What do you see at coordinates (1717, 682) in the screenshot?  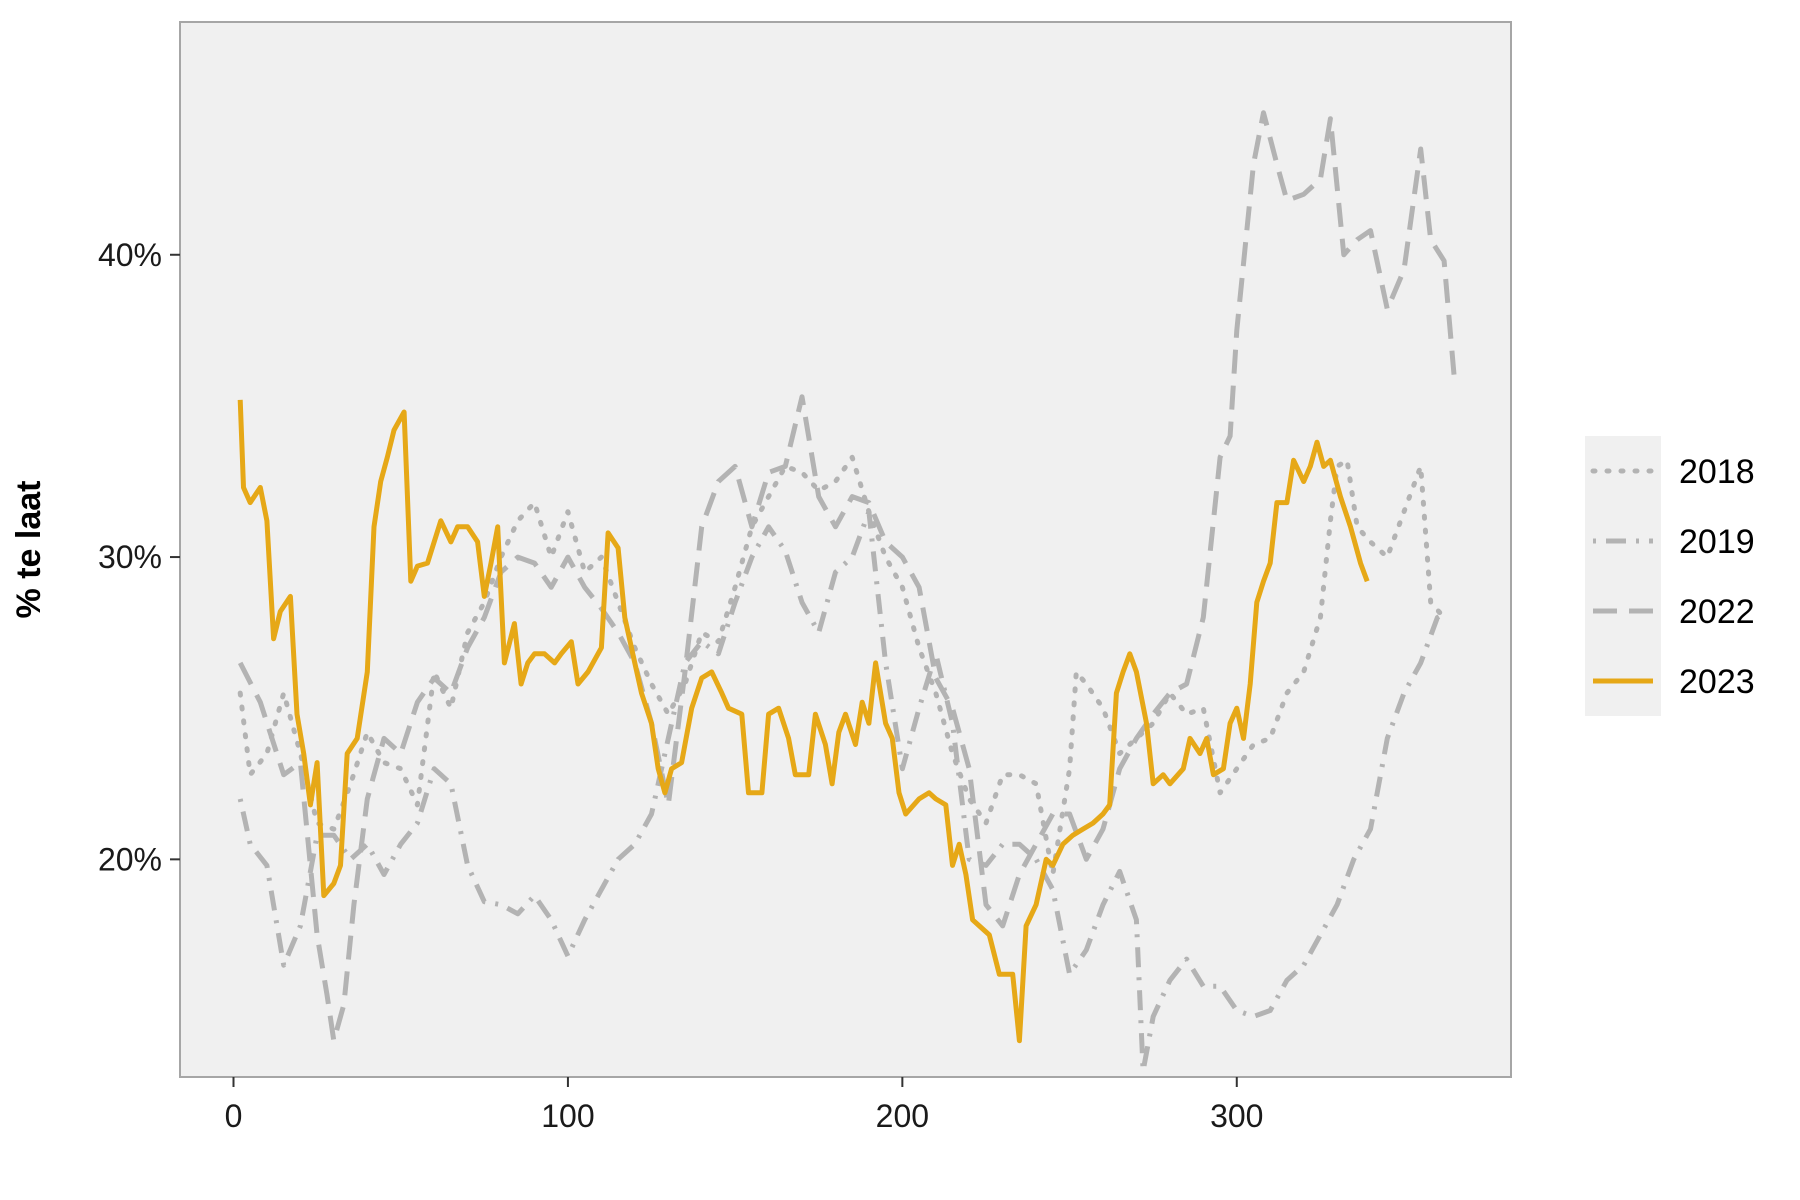 I see `legend-label-2023: 2023` at bounding box center [1717, 682].